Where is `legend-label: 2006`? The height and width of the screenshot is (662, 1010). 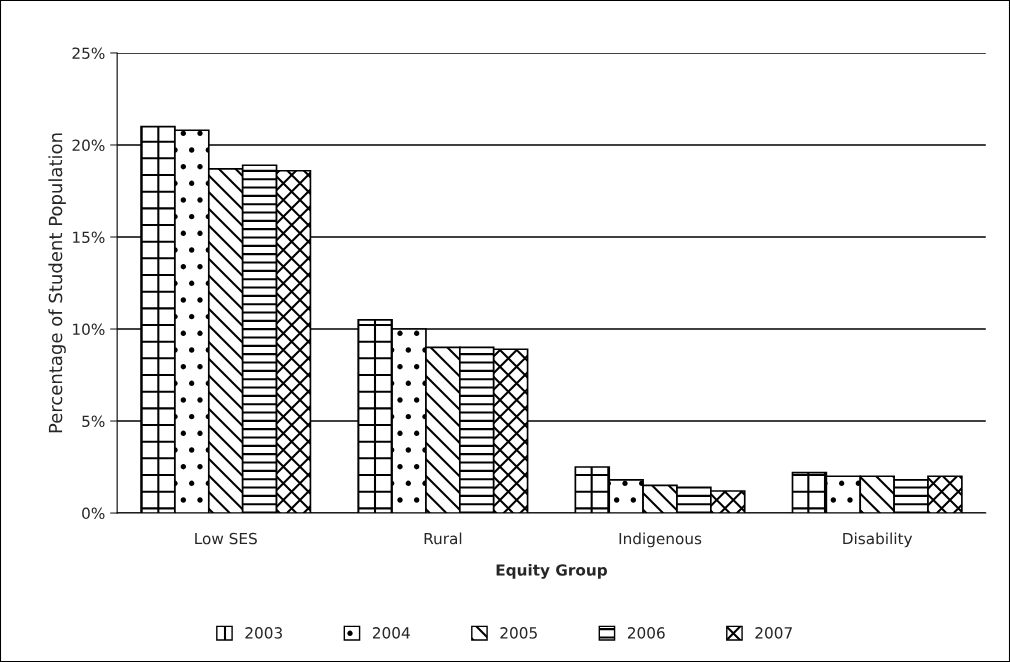 legend-label: 2006 is located at coordinates (646, 633).